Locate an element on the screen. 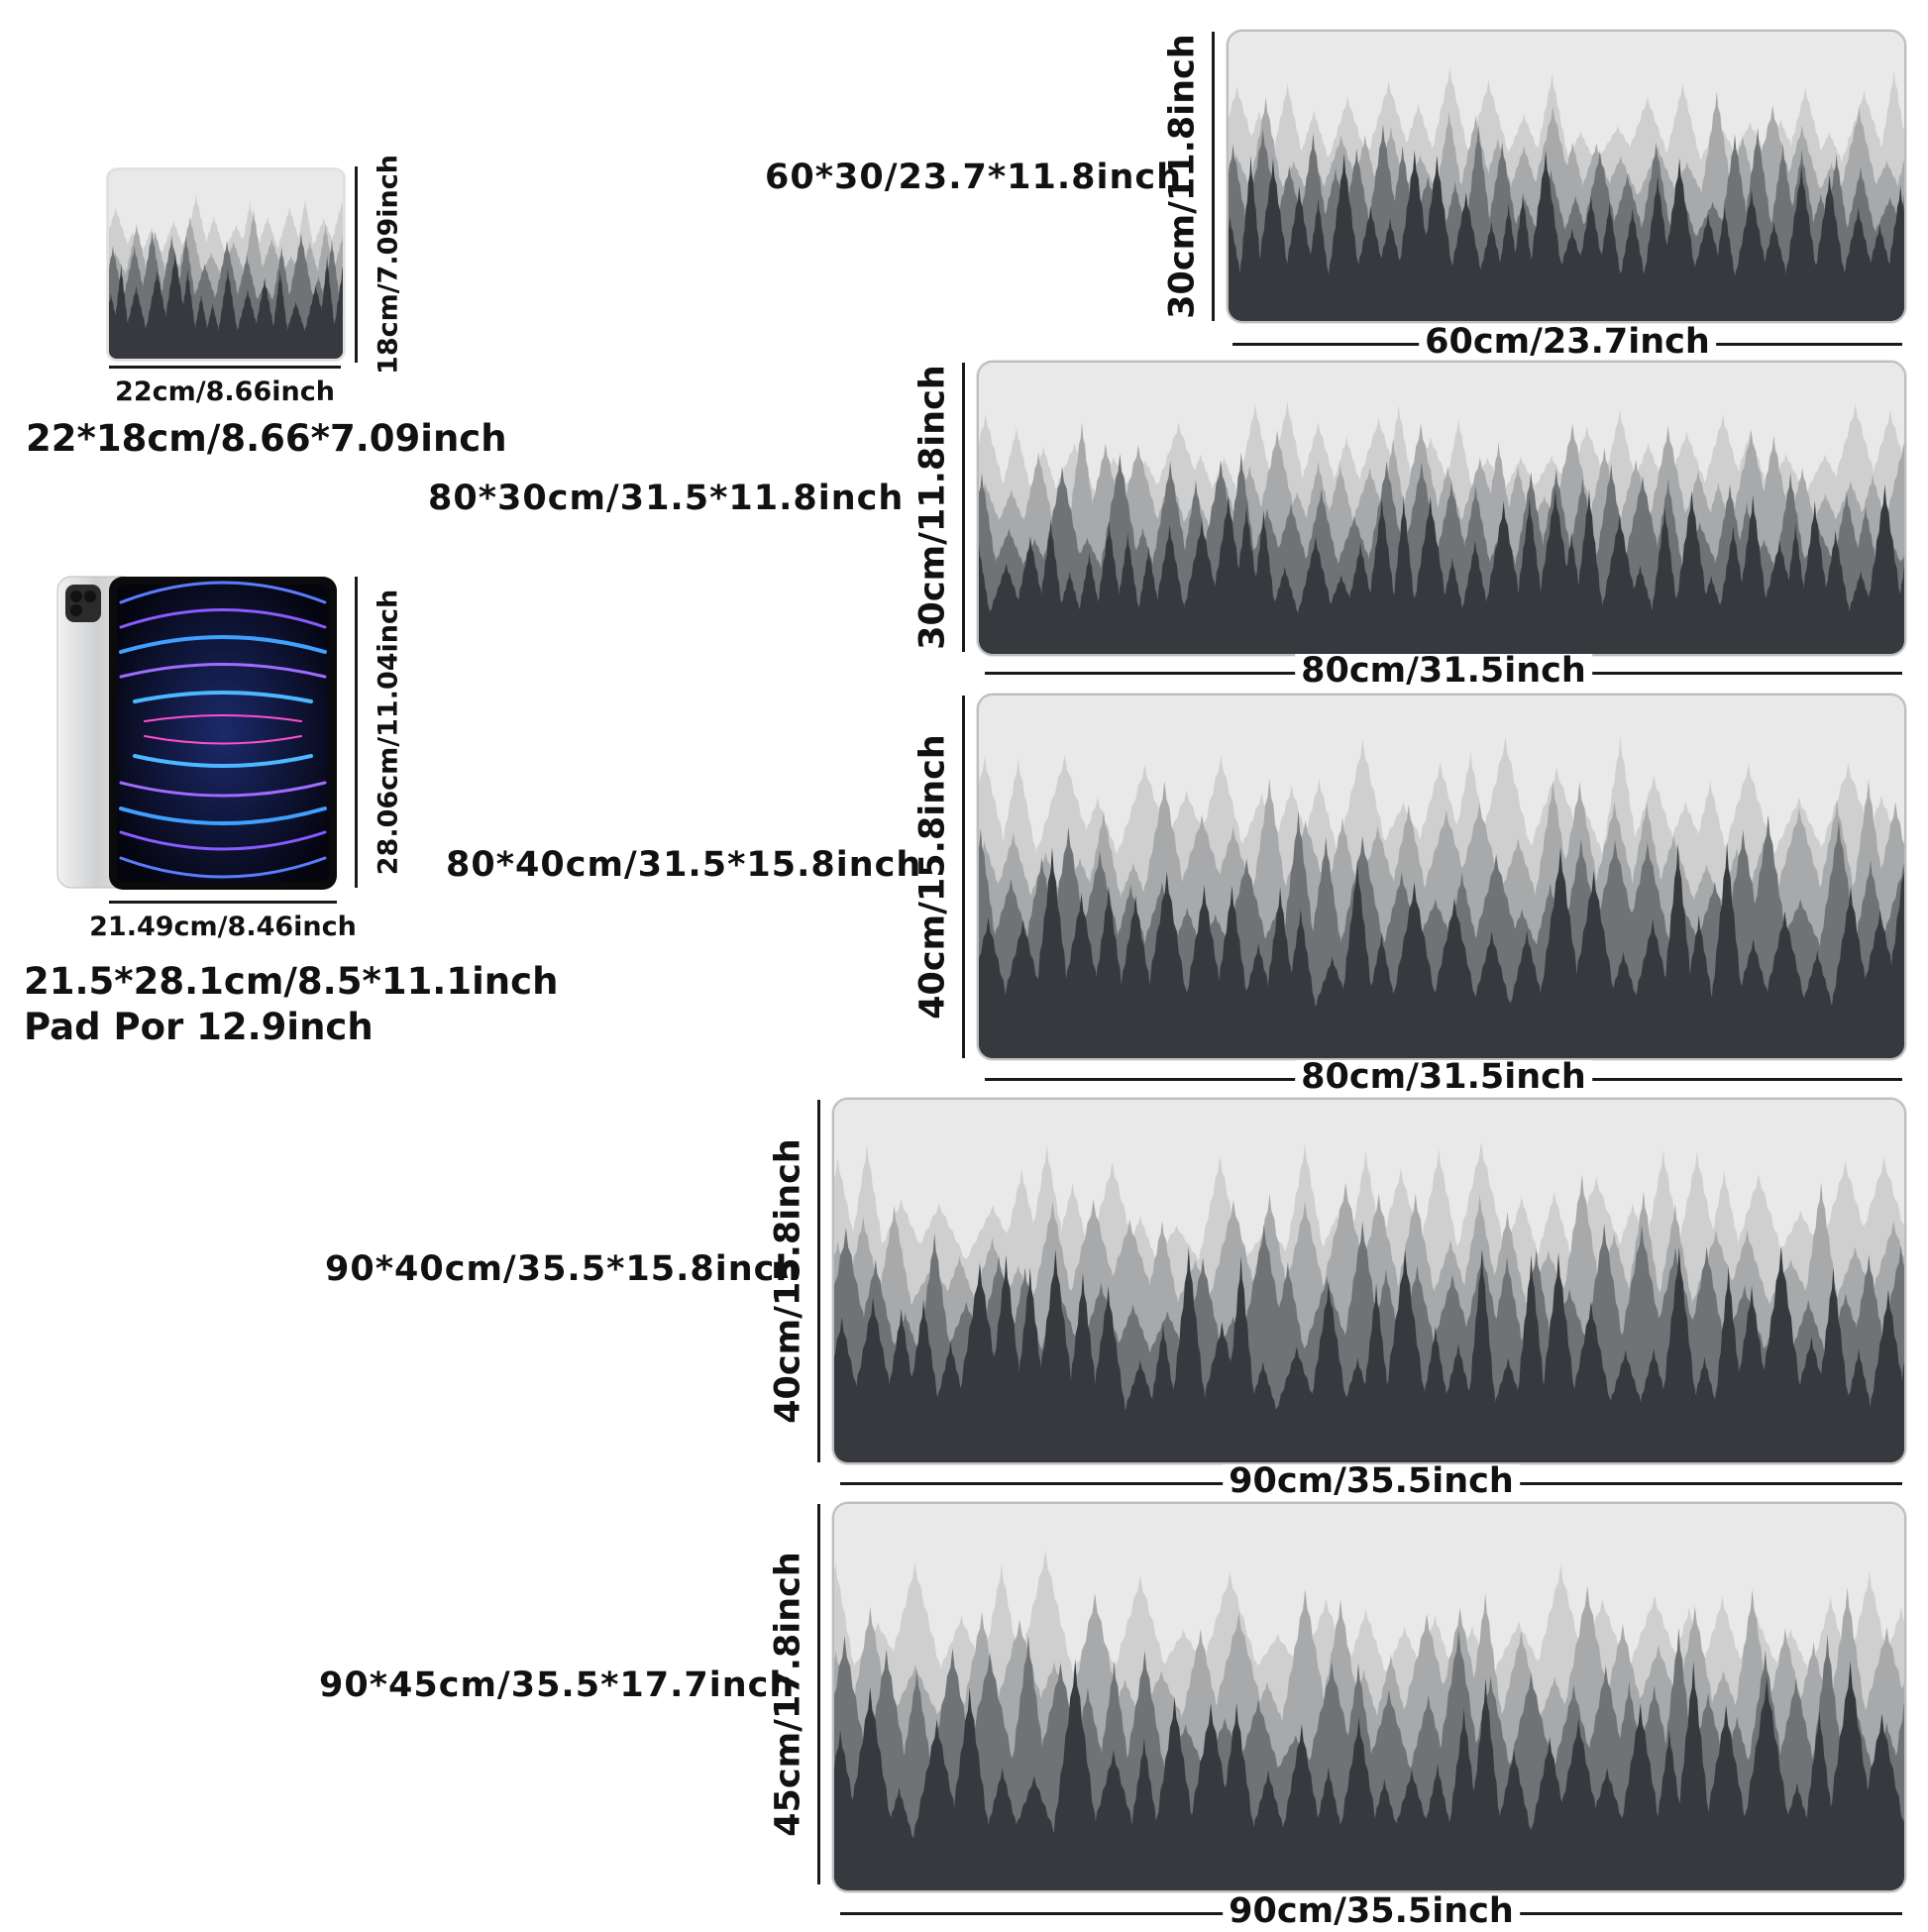 The image size is (1928, 1932). pad-2-width-label: 80cm/31.5inch is located at coordinates (1443, 671).